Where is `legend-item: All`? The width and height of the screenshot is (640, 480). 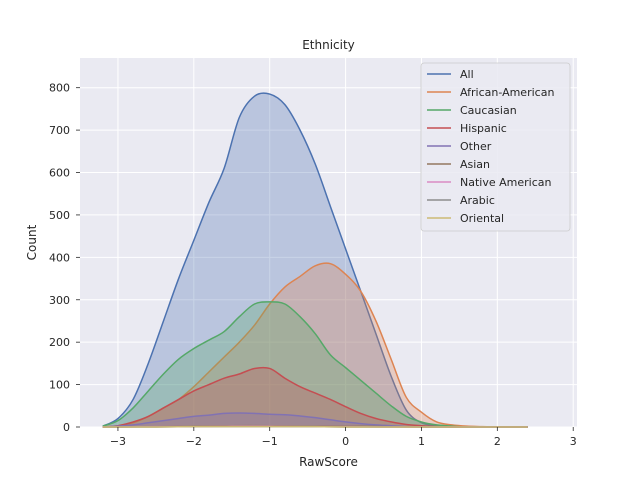
legend-item: All is located at coordinates (450, 74).